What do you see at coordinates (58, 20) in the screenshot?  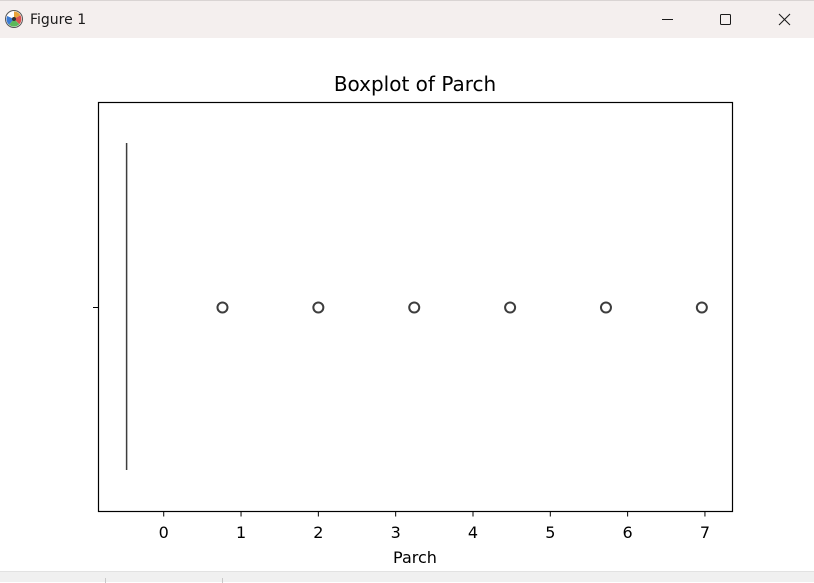 I see `window-title: Figure 1` at bounding box center [58, 20].